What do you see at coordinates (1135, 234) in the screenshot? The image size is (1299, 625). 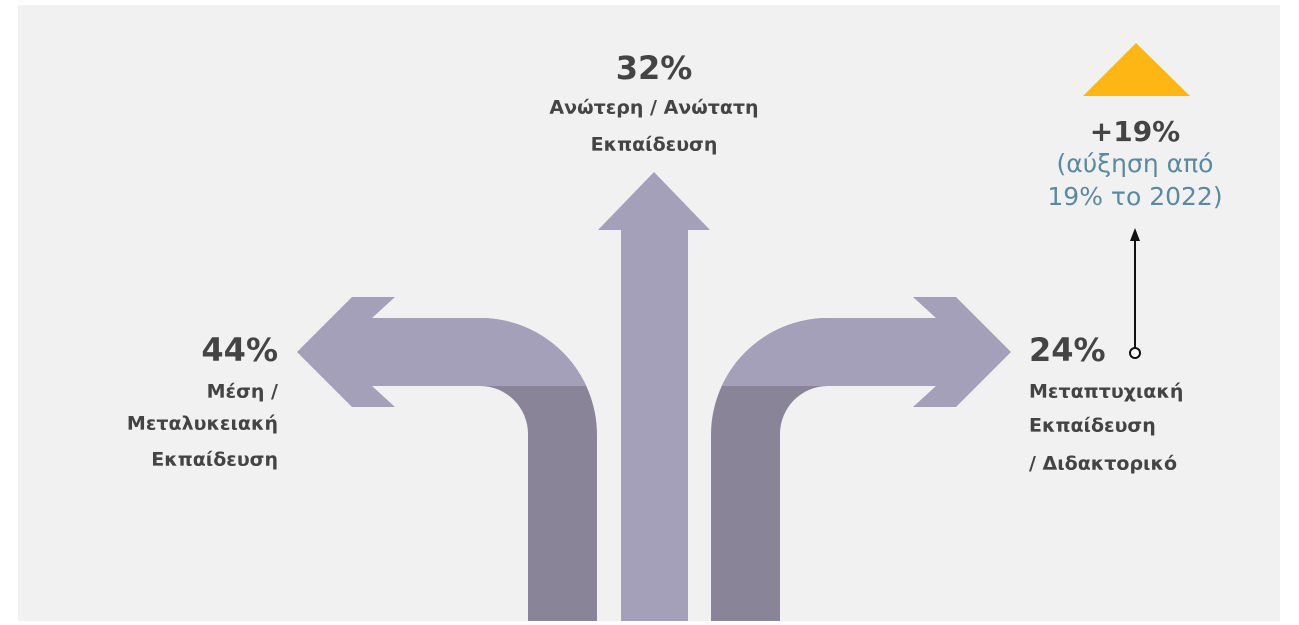 I see `connector-head` at bounding box center [1135, 234].